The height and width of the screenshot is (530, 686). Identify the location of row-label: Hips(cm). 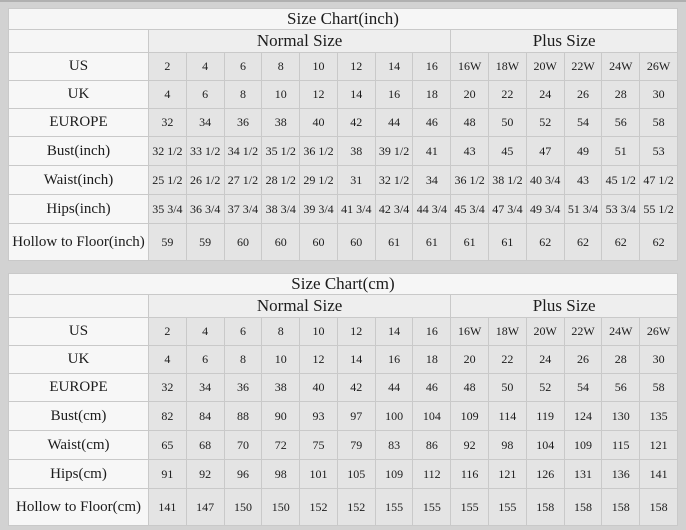
(78, 474).